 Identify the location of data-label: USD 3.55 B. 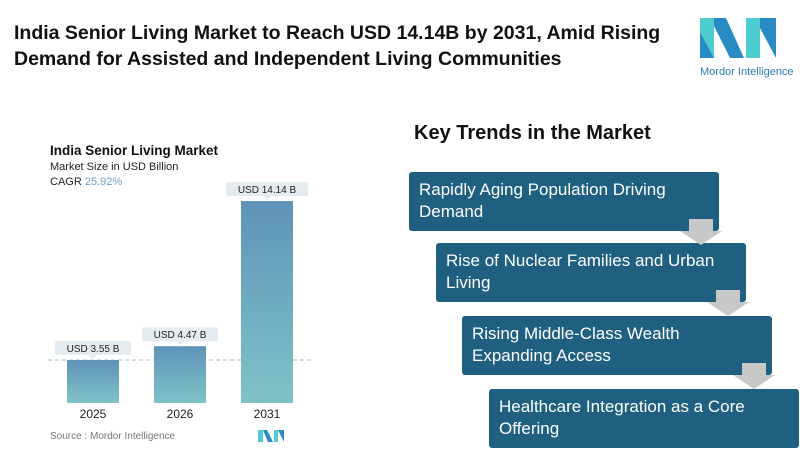
(93, 349).